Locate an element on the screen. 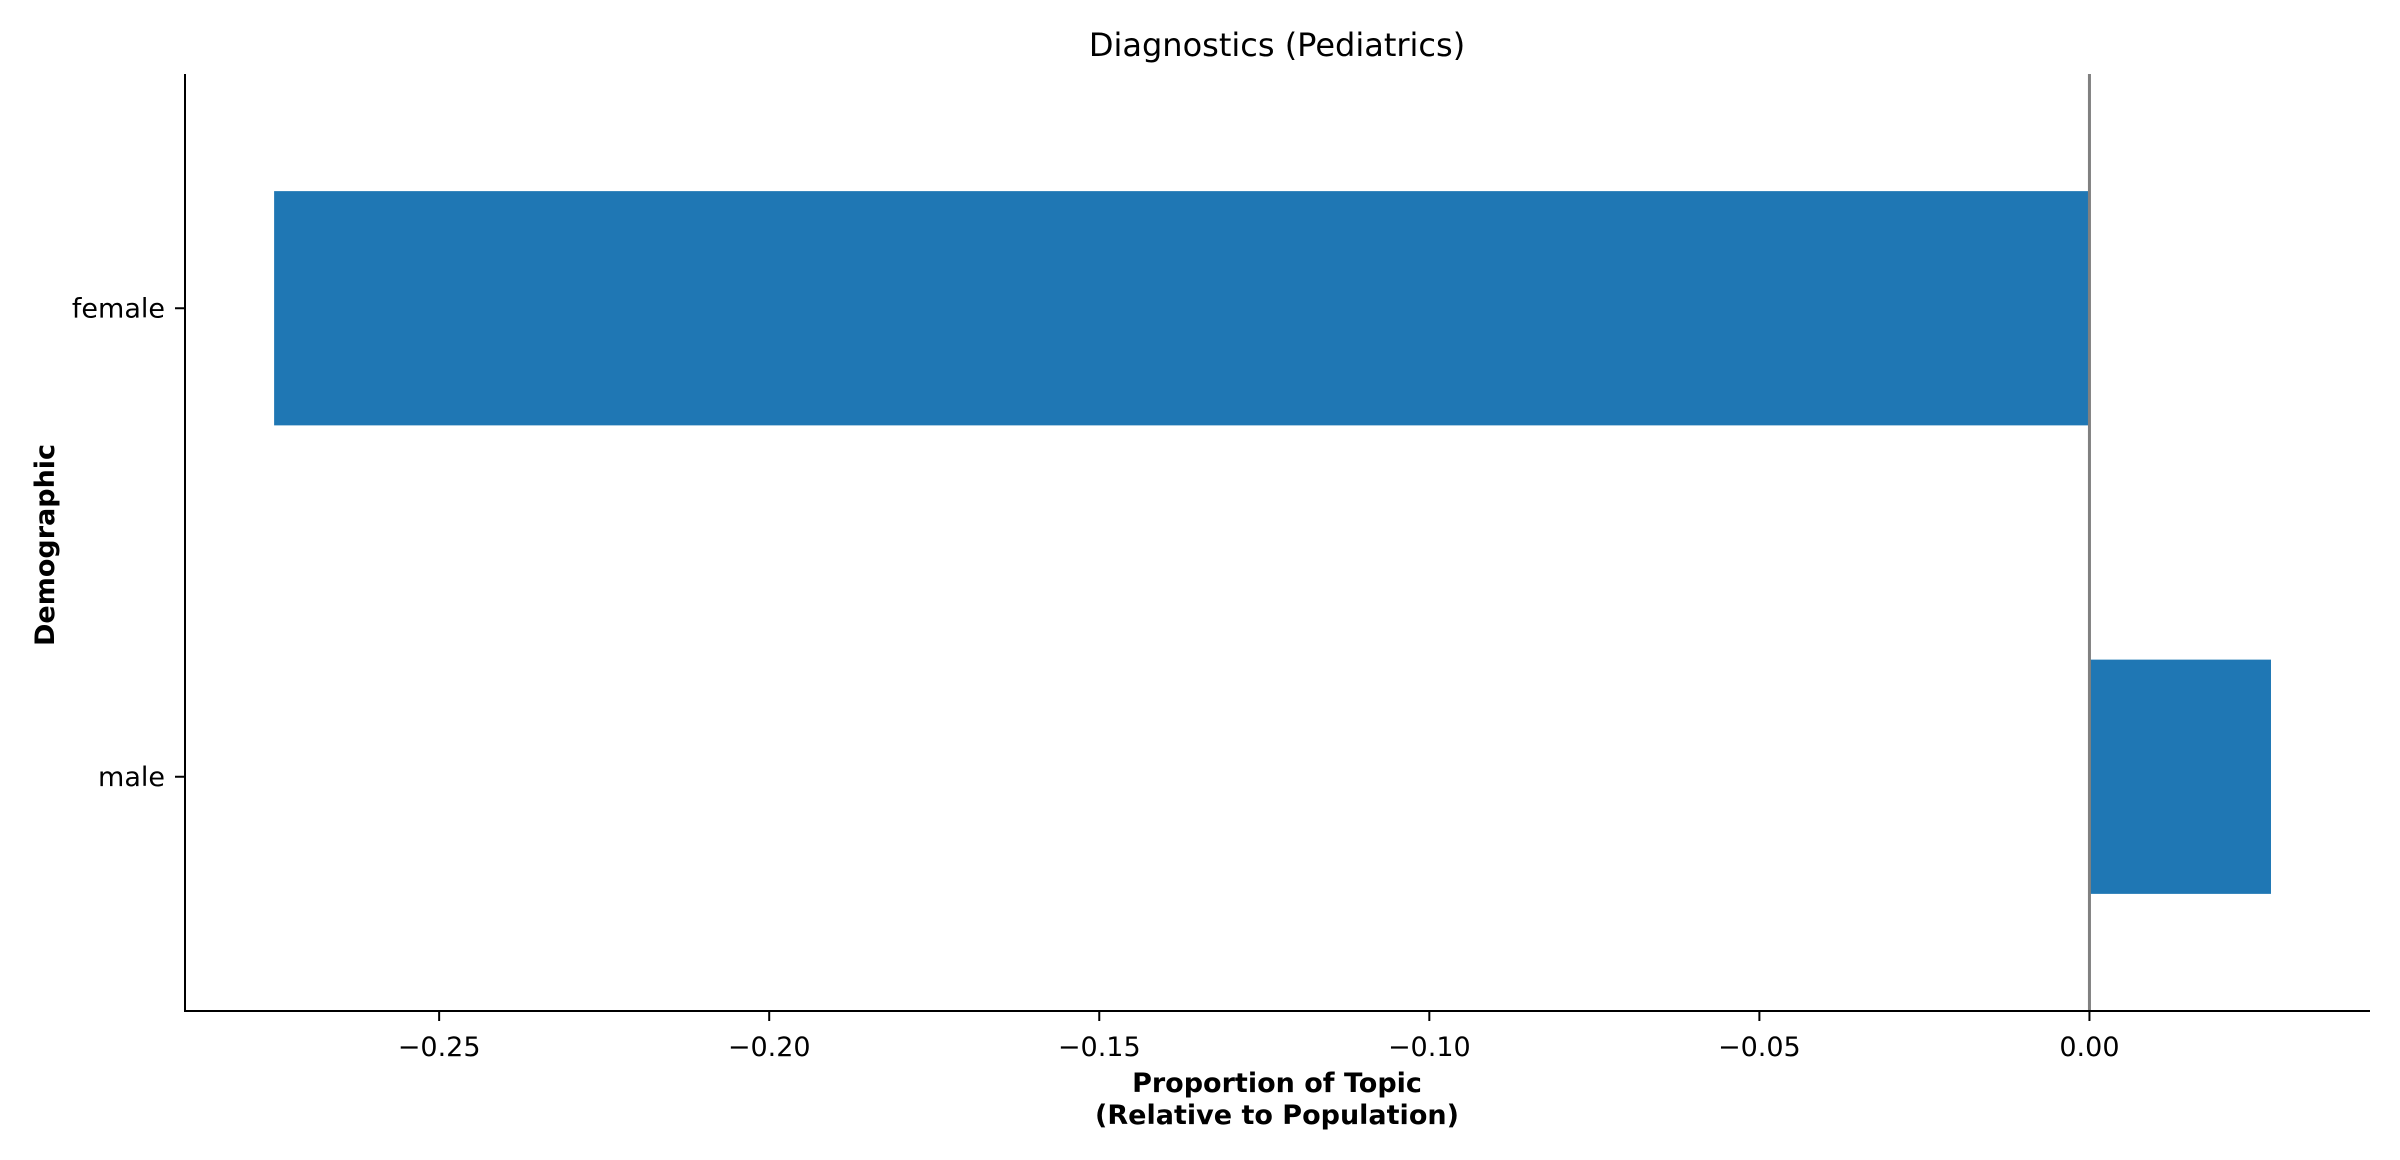  y-tick-label-female: female is located at coordinates (118, 308).